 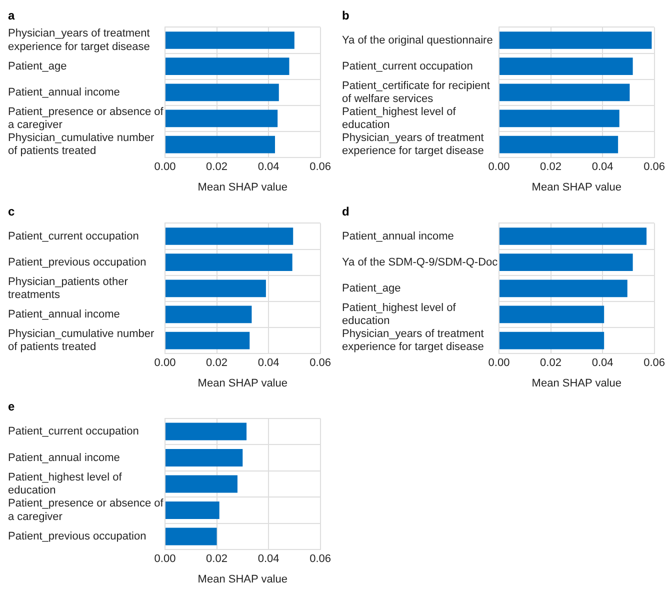 I want to click on text: a, so click(x=11, y=15).